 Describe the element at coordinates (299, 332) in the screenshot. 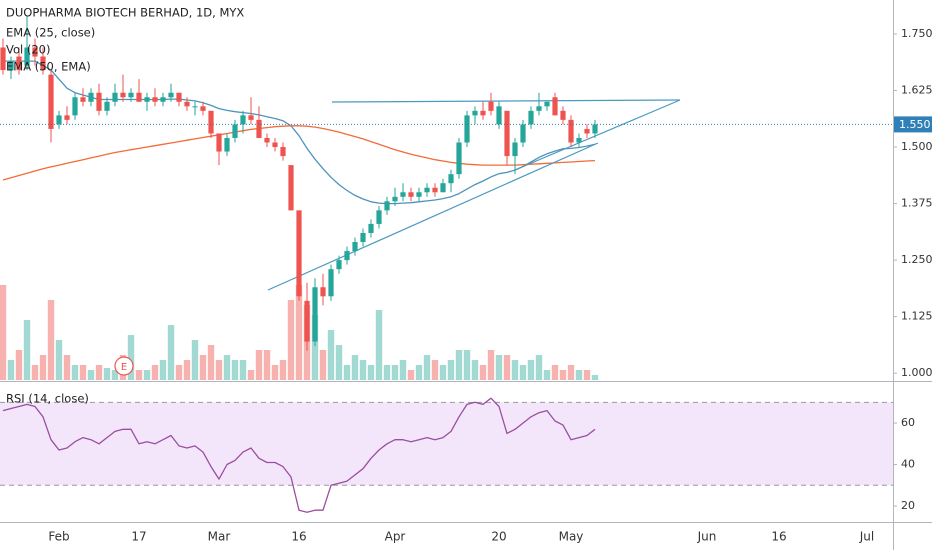

I see `volume-pane` at that location.